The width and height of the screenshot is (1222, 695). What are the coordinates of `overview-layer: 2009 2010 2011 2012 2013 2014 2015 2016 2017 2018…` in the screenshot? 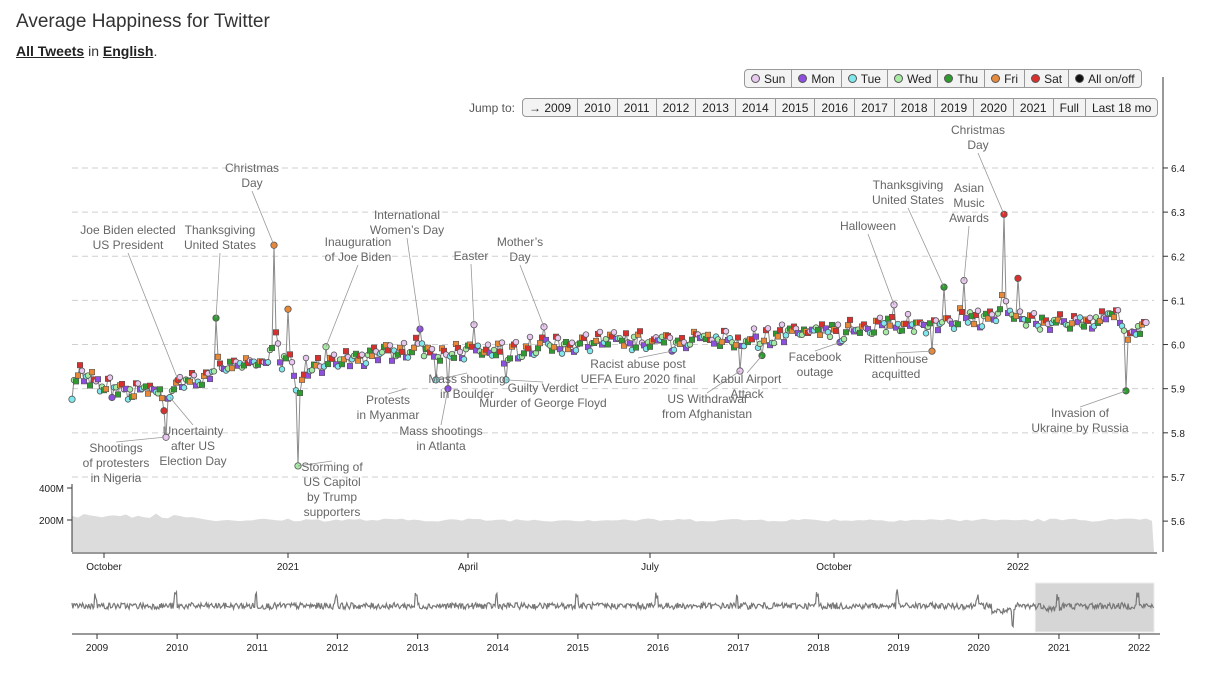 It's located at (615, 618).